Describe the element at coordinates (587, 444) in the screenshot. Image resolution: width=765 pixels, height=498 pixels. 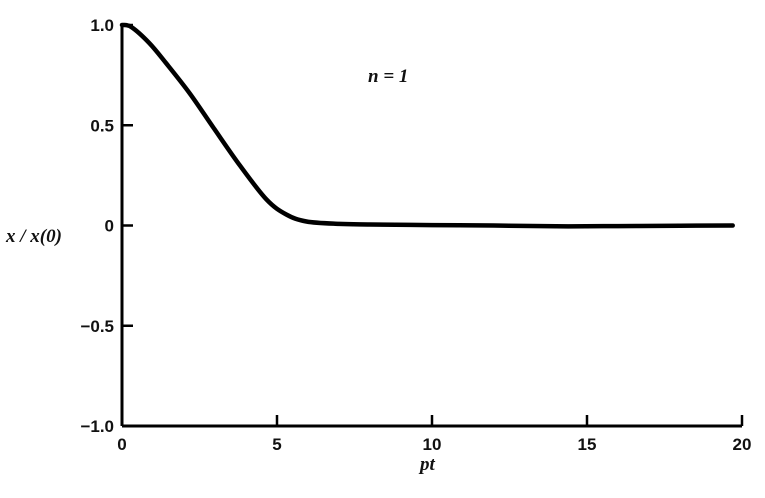
I see `x-tick-label: 15` at that location.